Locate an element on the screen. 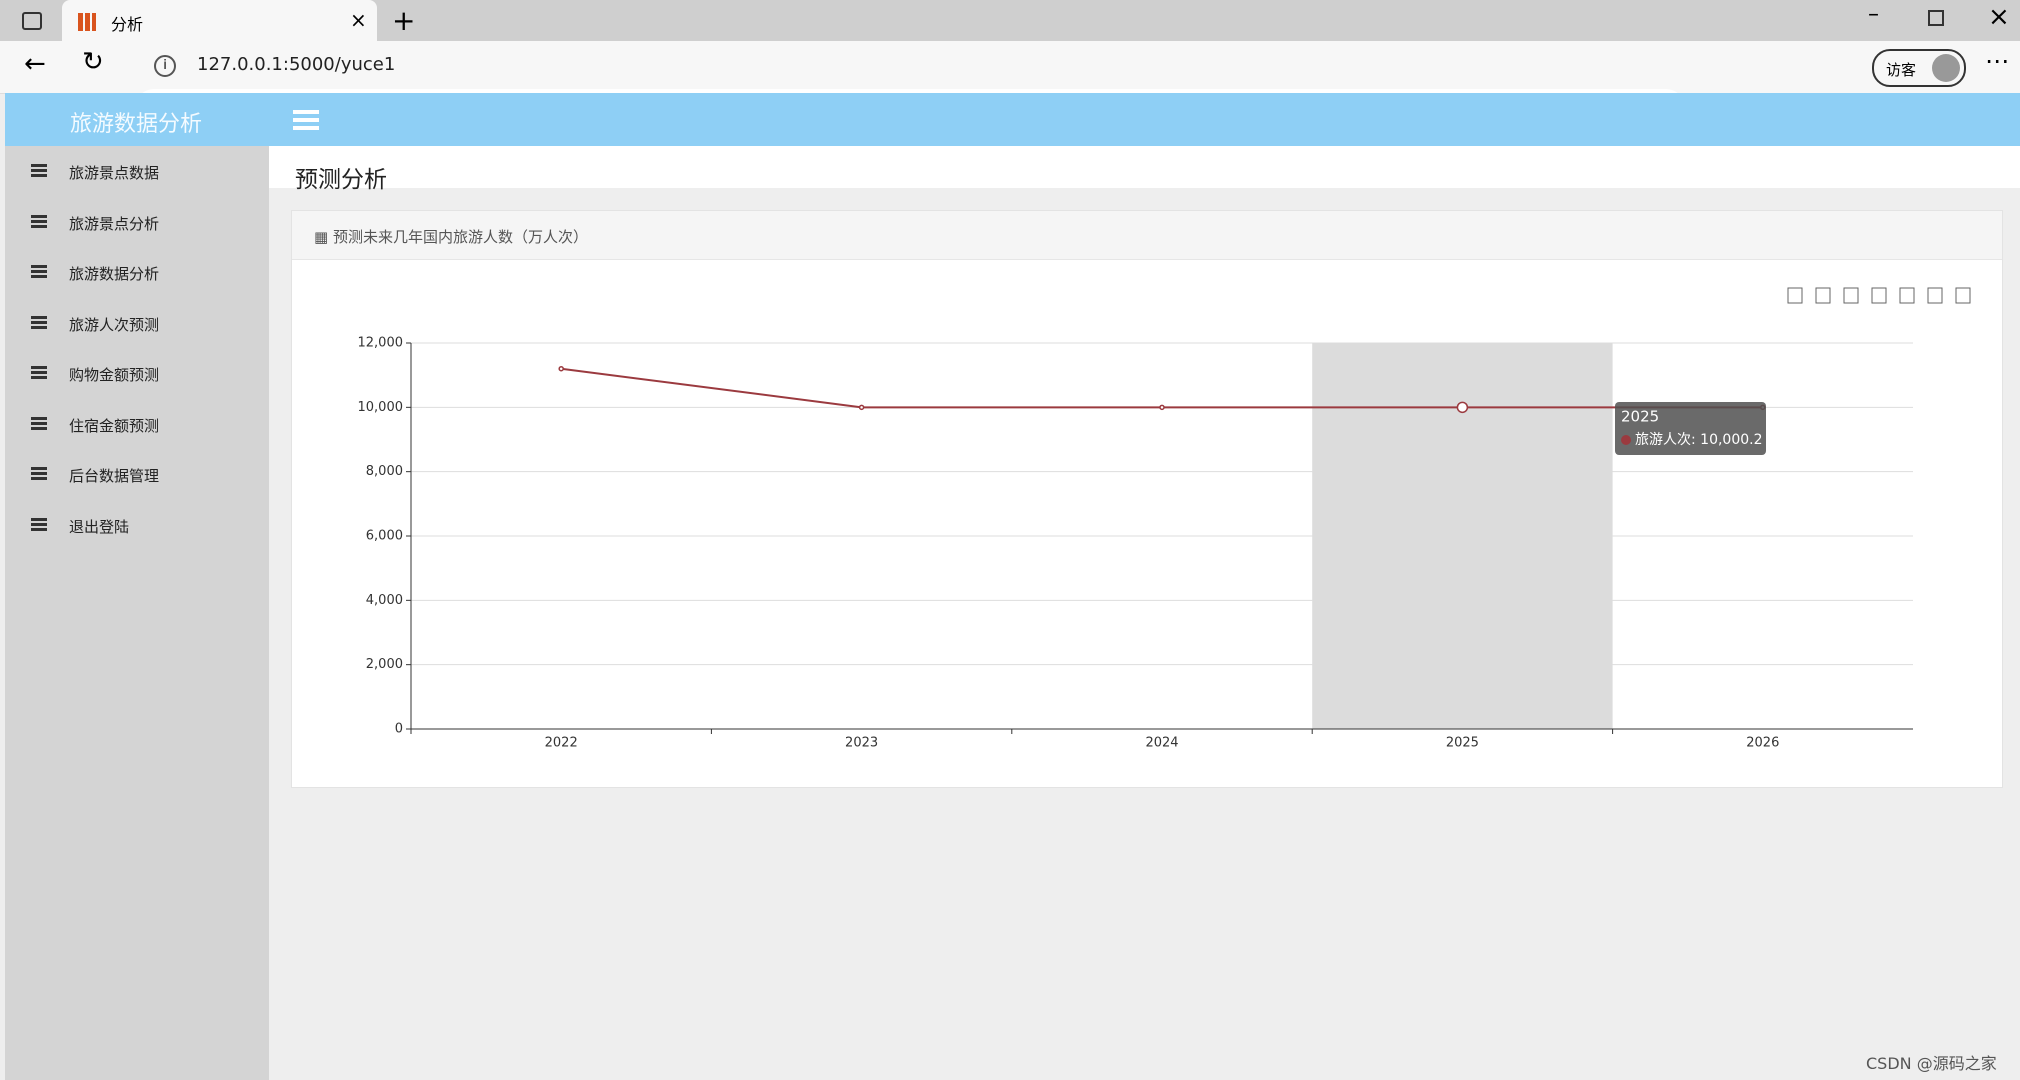  menu-item: 旅游景点分析 is located at coordinates (114, 223).